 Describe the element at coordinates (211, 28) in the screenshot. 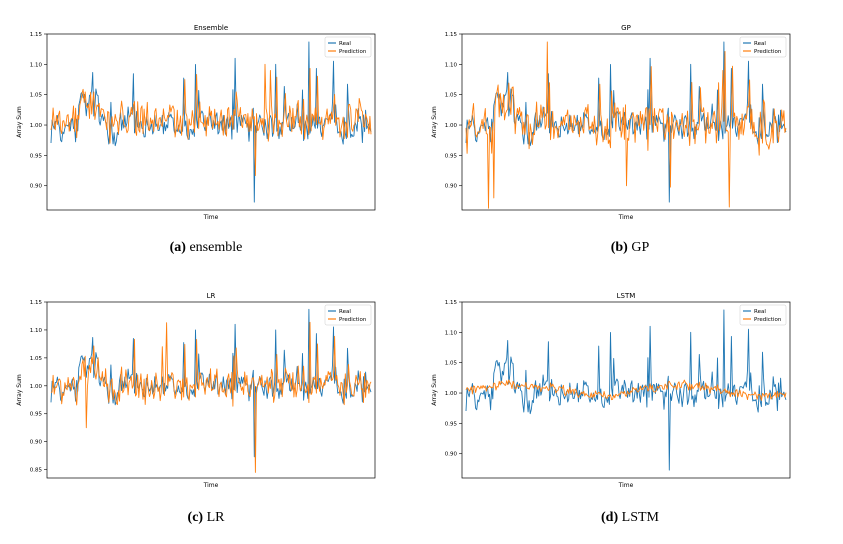

I see `chart-title: Ensemble` at that location.